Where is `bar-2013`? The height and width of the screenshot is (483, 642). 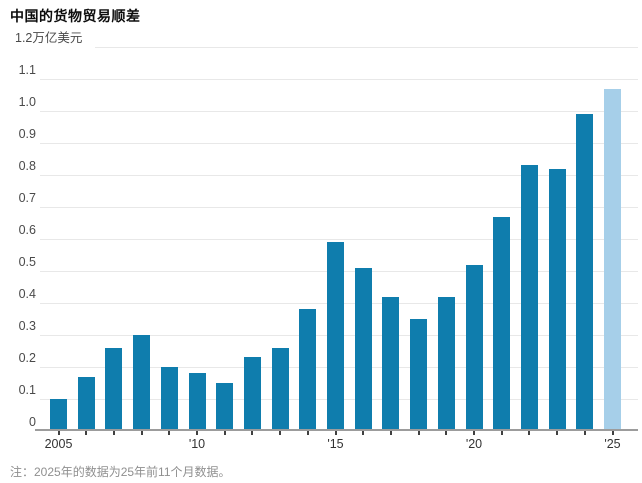 bar-2013 is located at coordinates (280, 388).